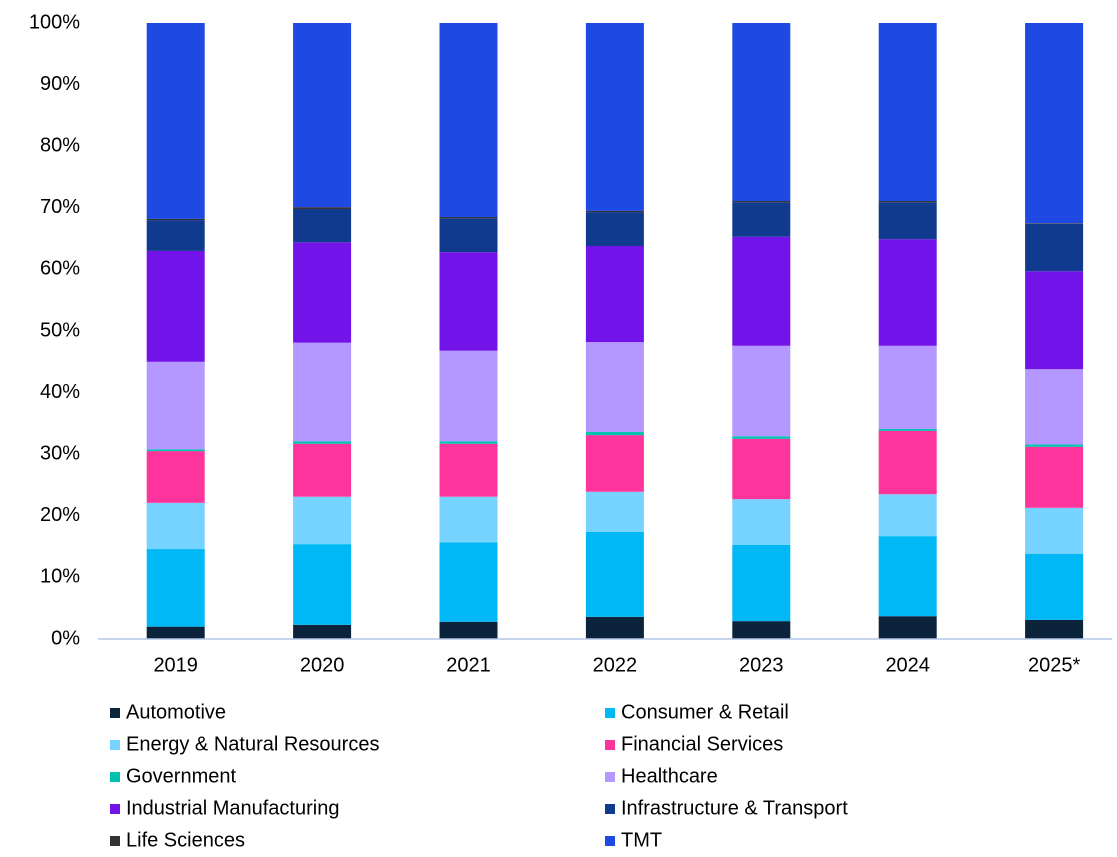  I want to click on y-tick-label: 80%, so click(60, 145).